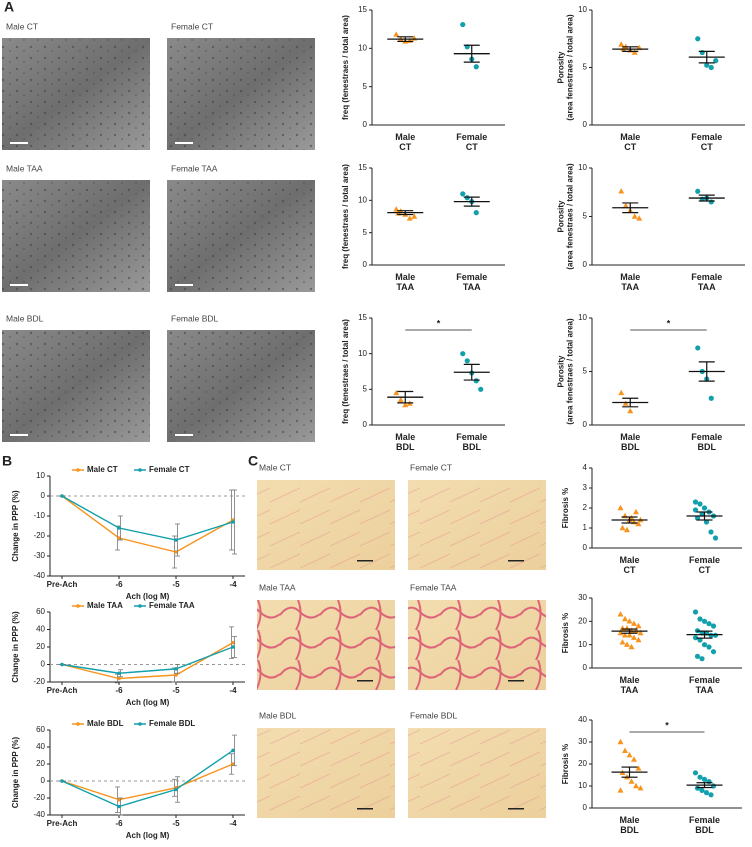 The width and height of the screenshot is (752, 847). I want to click on y-axis-label: Porosity(area fenestraes / total area), so click(566, 67).